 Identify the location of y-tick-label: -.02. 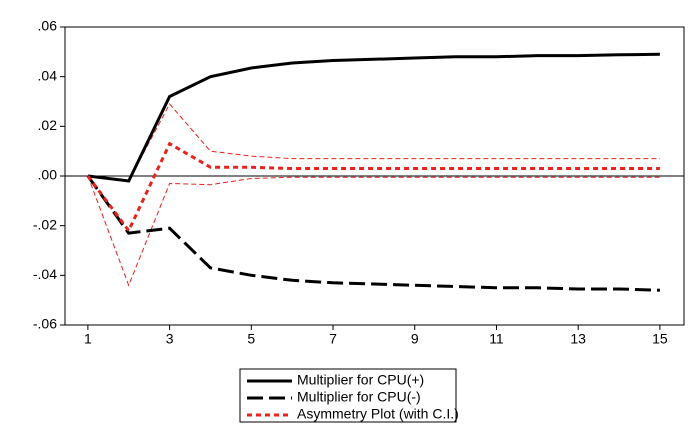
(45, 224).